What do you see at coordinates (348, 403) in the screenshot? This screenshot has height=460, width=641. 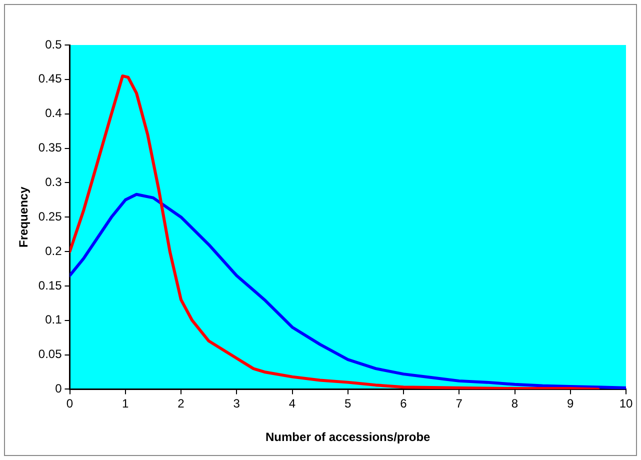 I see `x-tick-label: 5` at bounding box center [348, 403].